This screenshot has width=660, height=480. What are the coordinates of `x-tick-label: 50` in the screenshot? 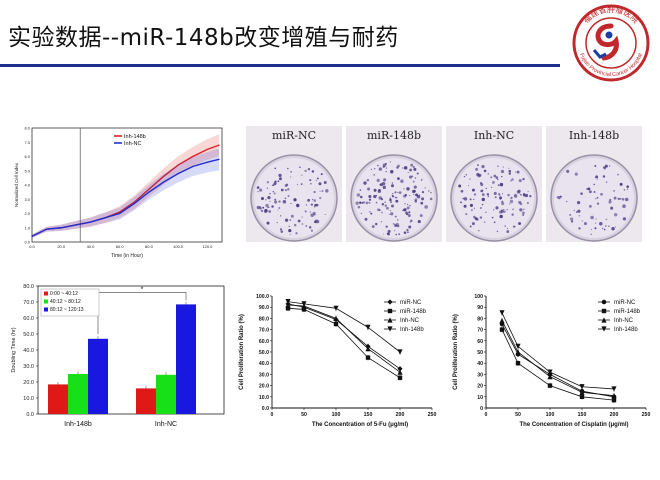 It's located at (304, 415).